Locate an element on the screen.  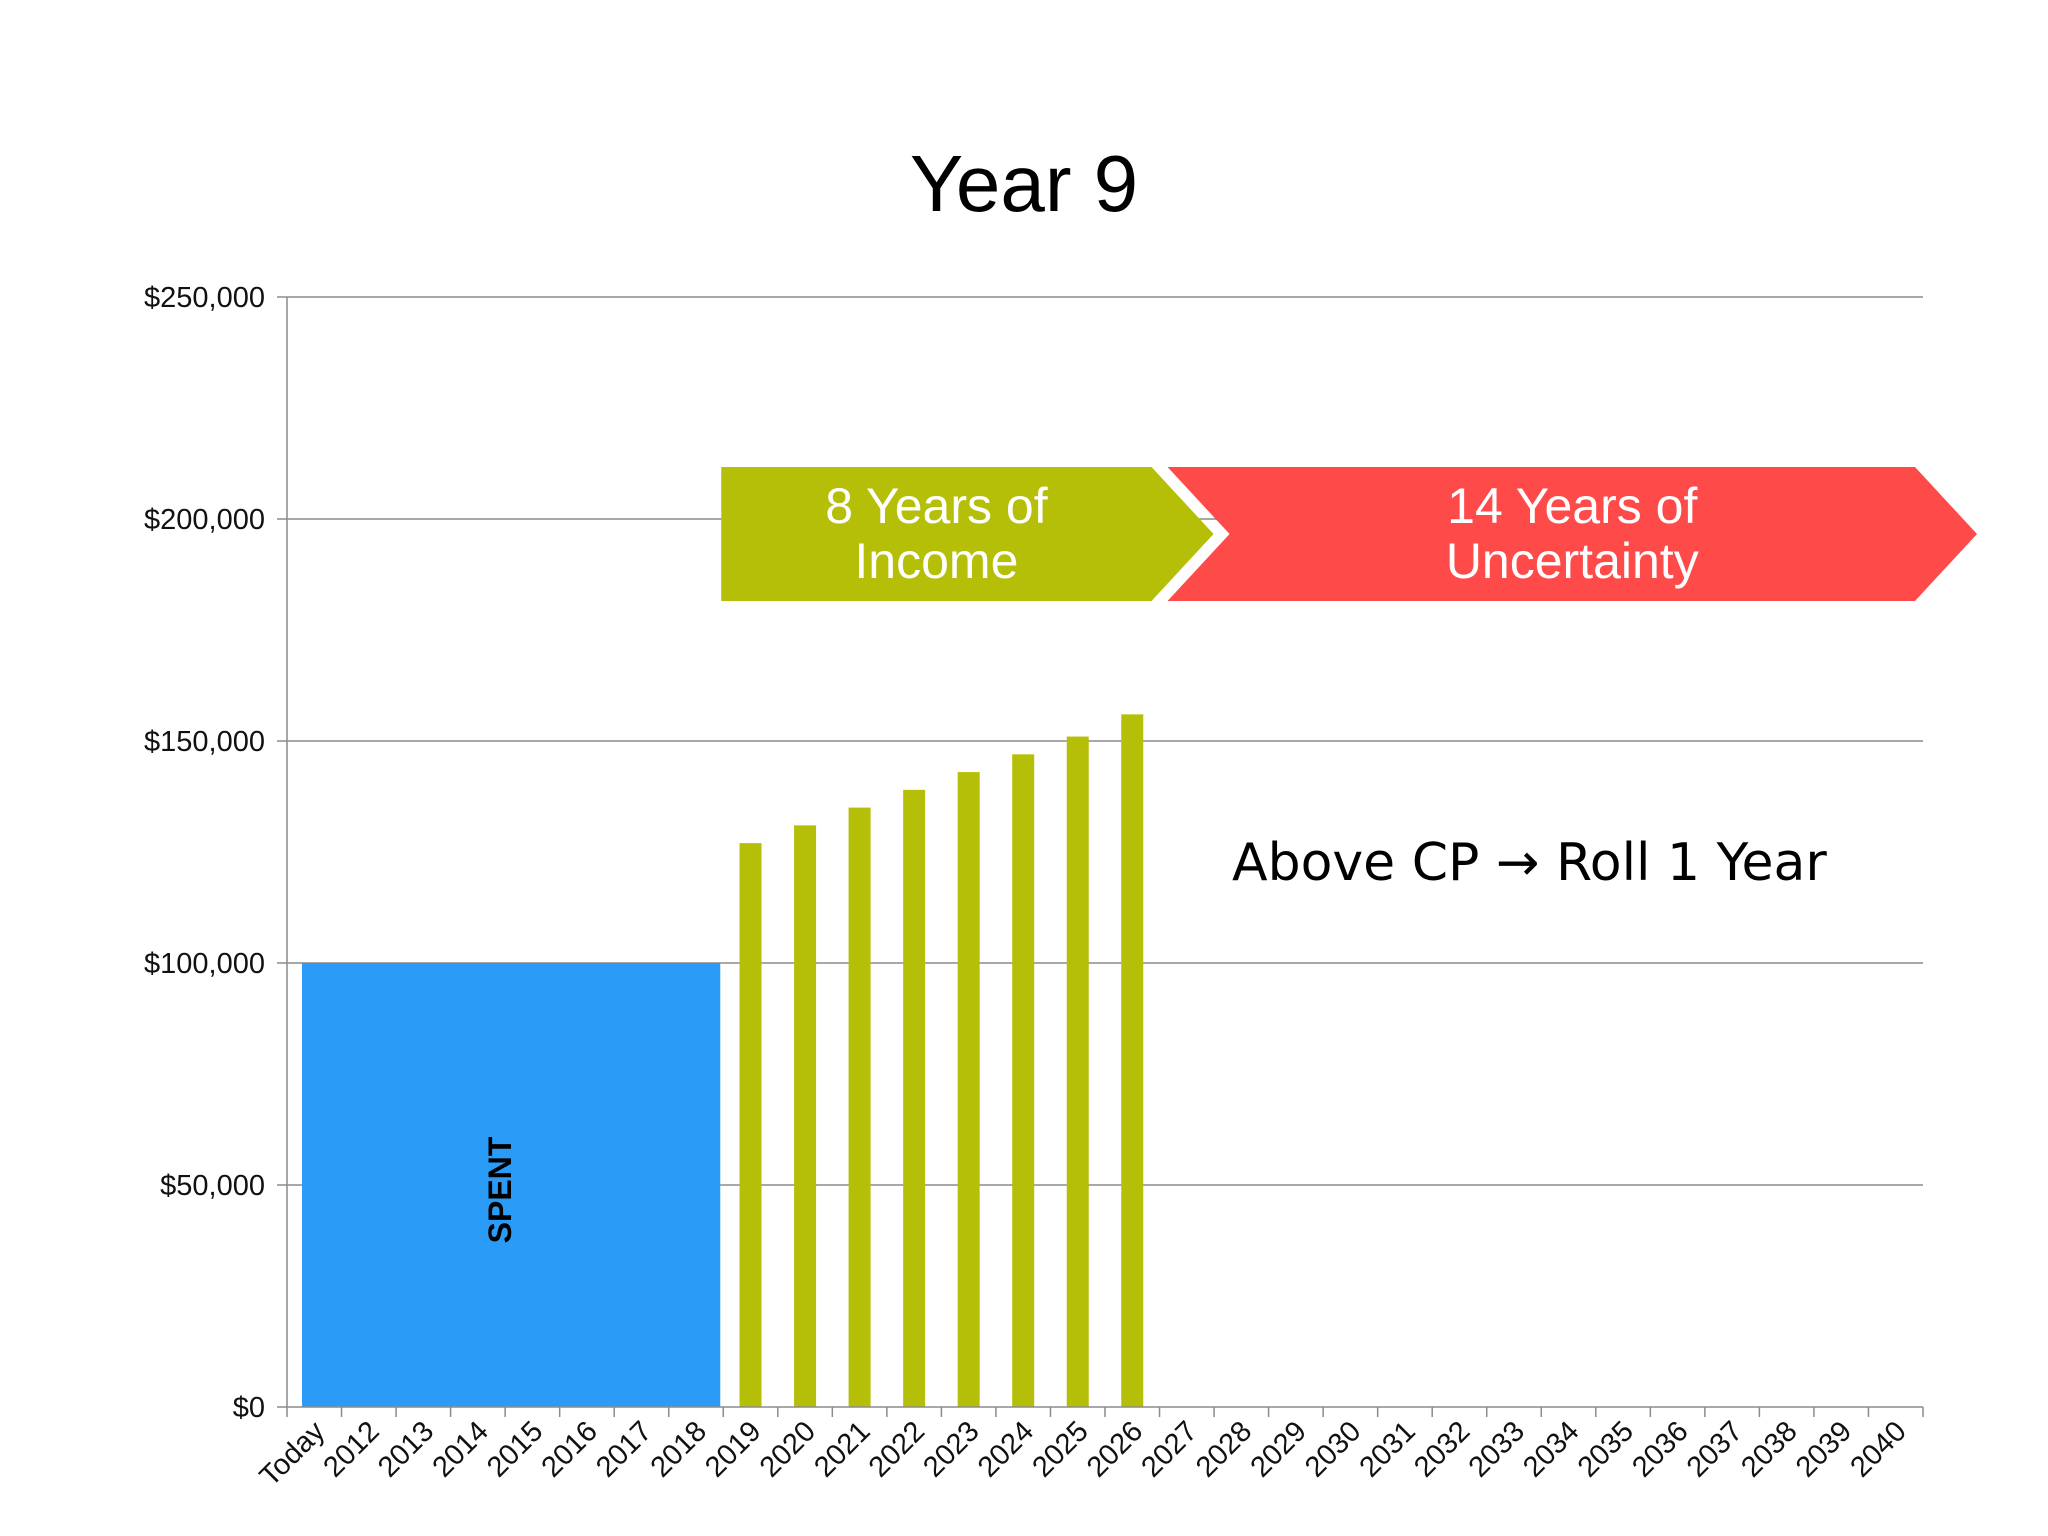
spent-block: SPENT is located at coordinates (511, 1185).